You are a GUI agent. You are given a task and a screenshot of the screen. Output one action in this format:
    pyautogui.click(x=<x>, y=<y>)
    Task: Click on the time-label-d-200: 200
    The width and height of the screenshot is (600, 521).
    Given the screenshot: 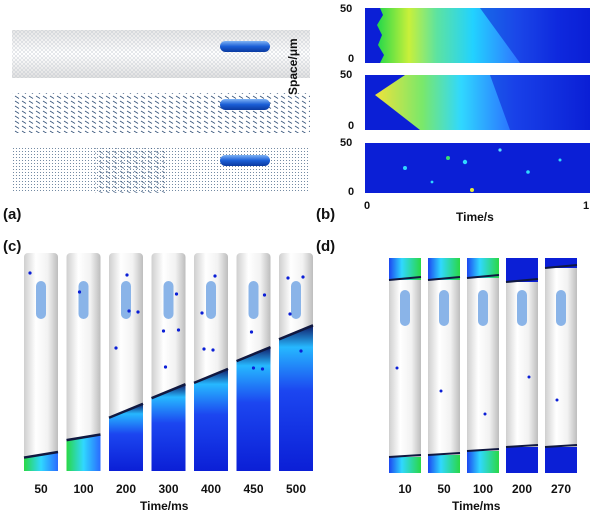 What is the action you would take?
    pyautogui.click(x=522, y=489)
    